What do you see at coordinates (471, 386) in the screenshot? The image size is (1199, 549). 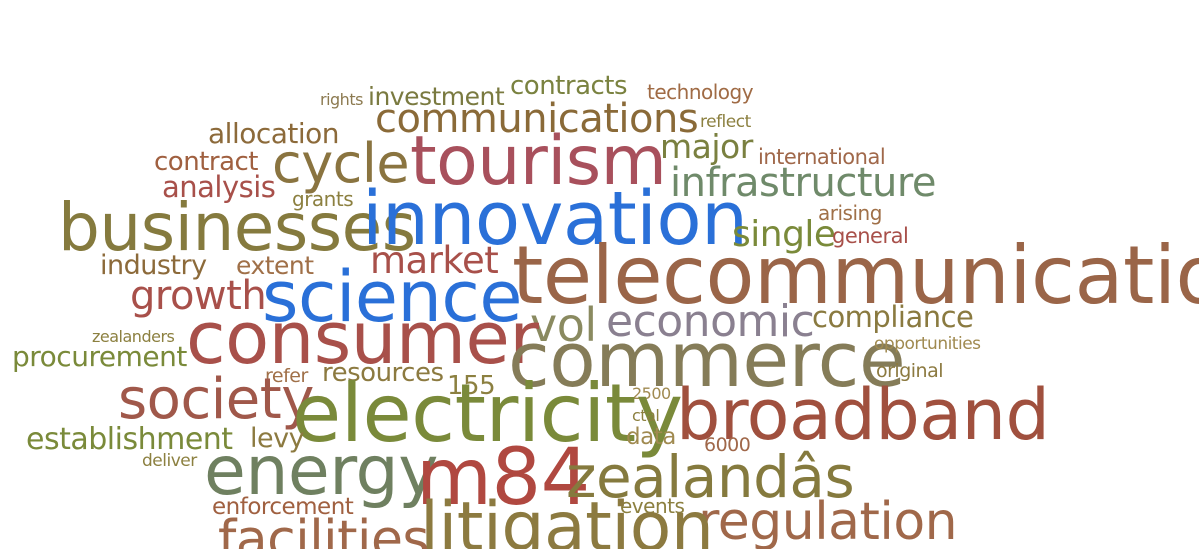 I see `word-155: 155` at bounding box center [471, 386].